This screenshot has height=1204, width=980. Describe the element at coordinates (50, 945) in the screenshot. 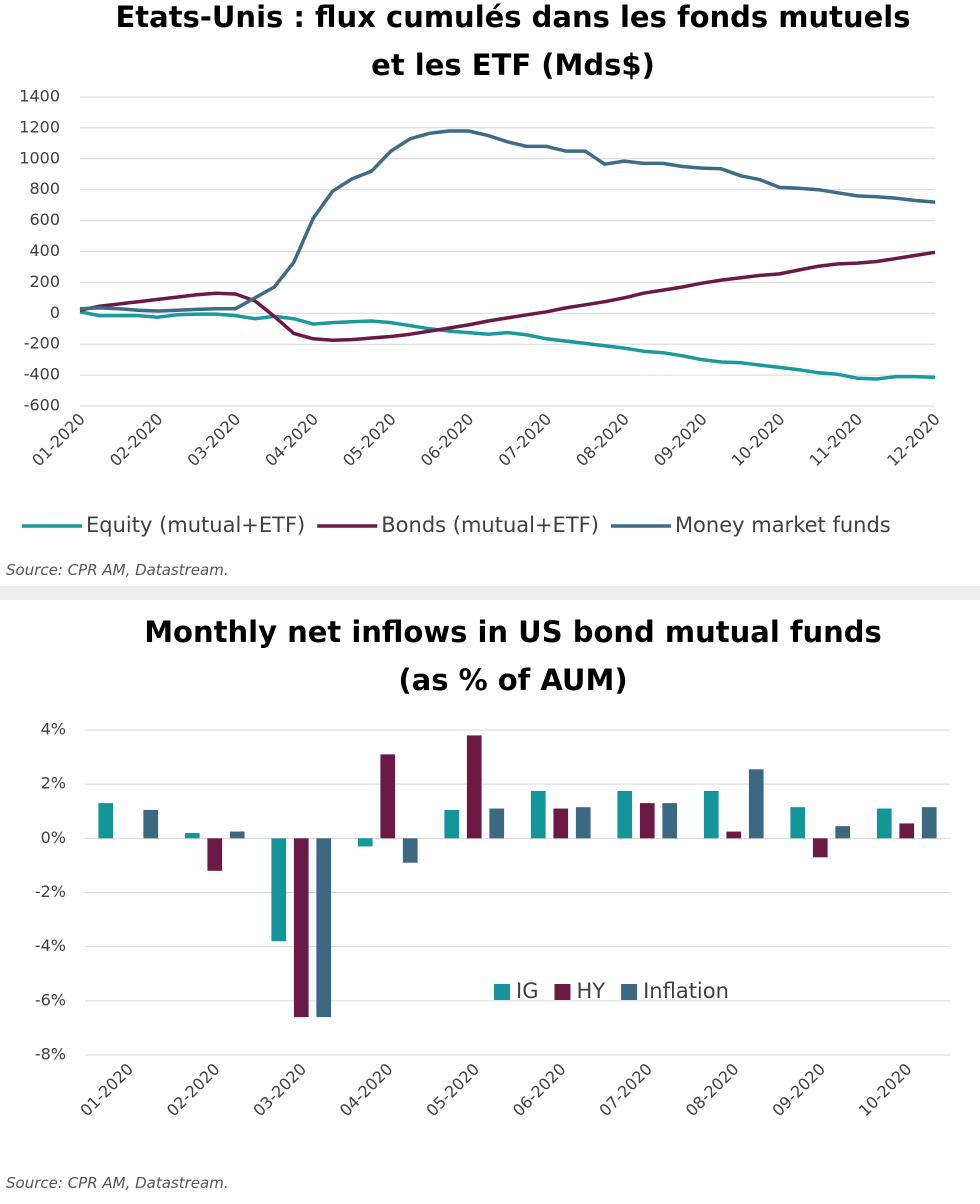

I see `y-tick-label: -4%` at that location.